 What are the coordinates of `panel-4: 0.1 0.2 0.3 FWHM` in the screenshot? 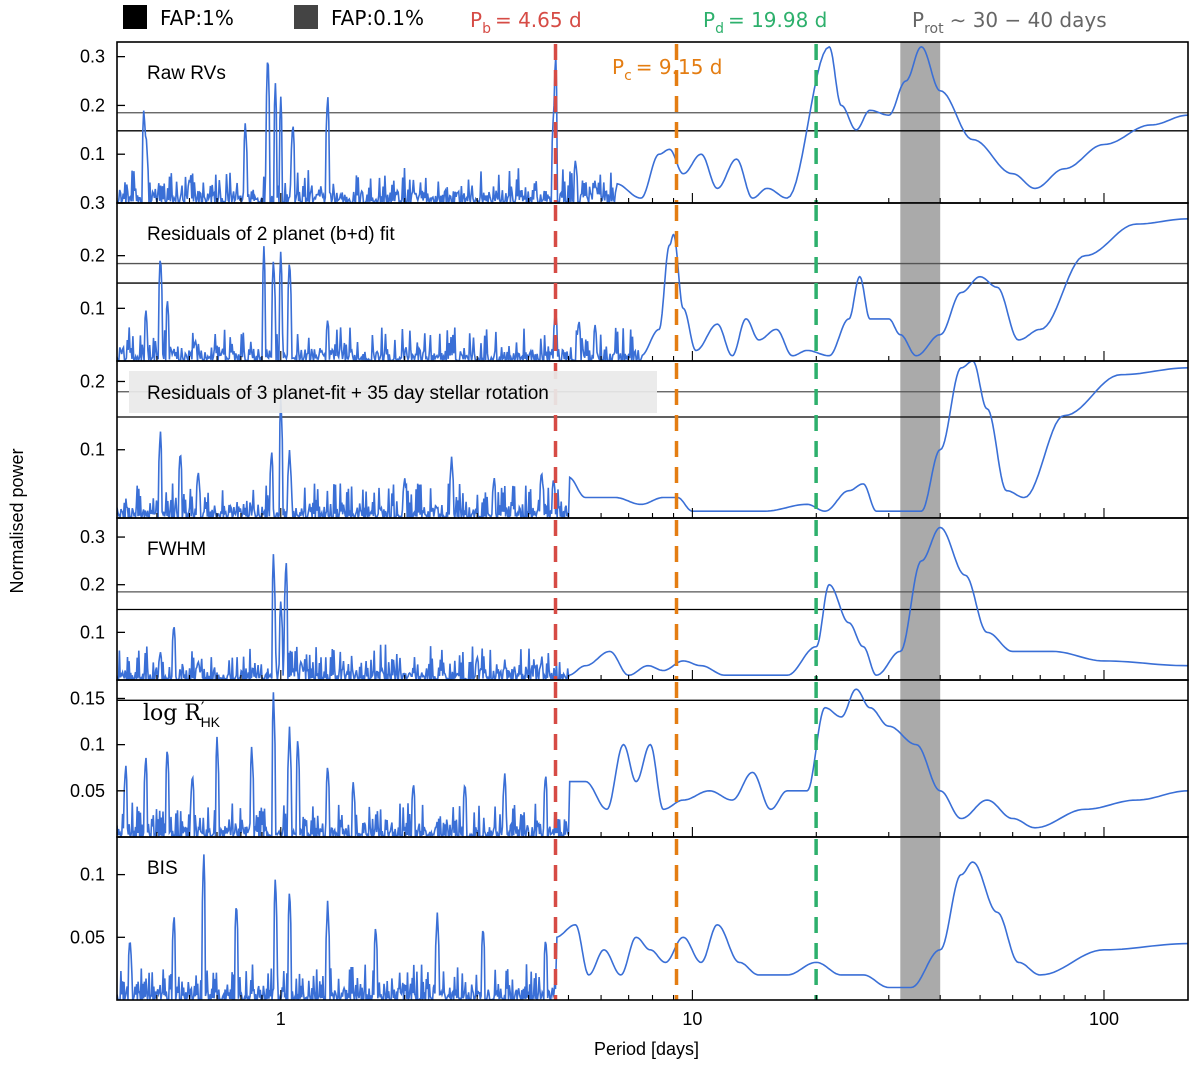 It's located at (634, 599).